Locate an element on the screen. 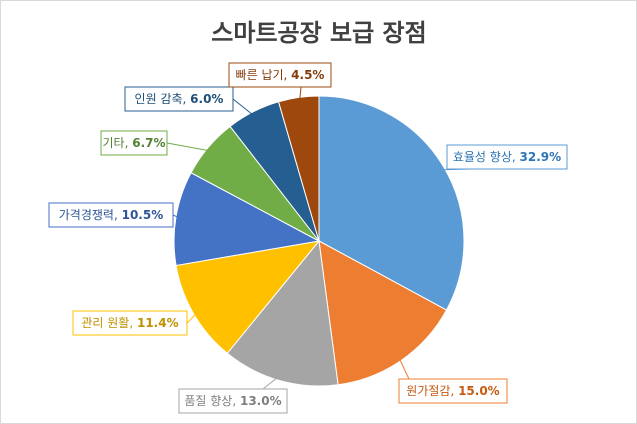 The image size is (637, 424). data-label-4: 관리 원활, 11.4% is located at coordinates (130, 323).